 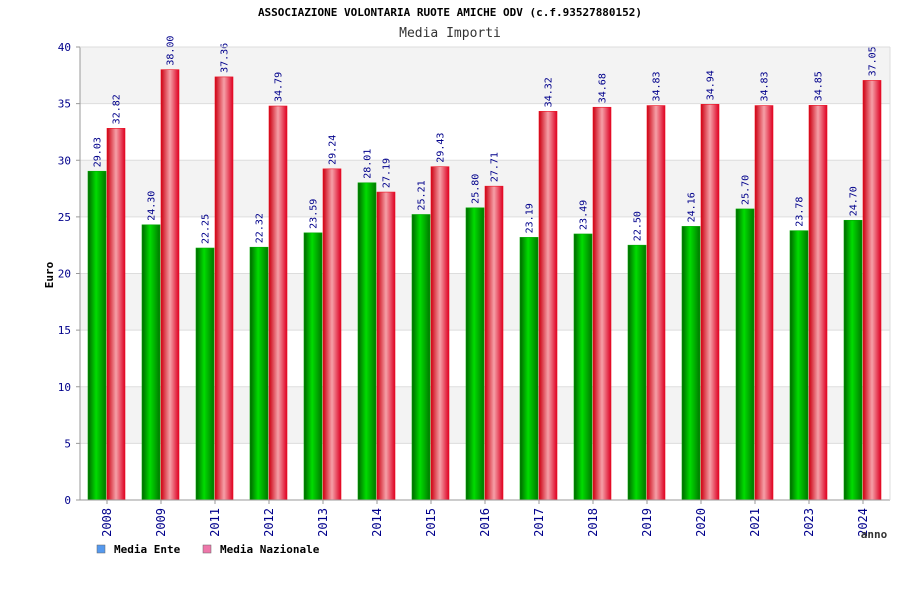 What do you see at coordinates (64, 160) in the screenshot?
I see `y-tick-label: 30` at bounding box center [64, 160].